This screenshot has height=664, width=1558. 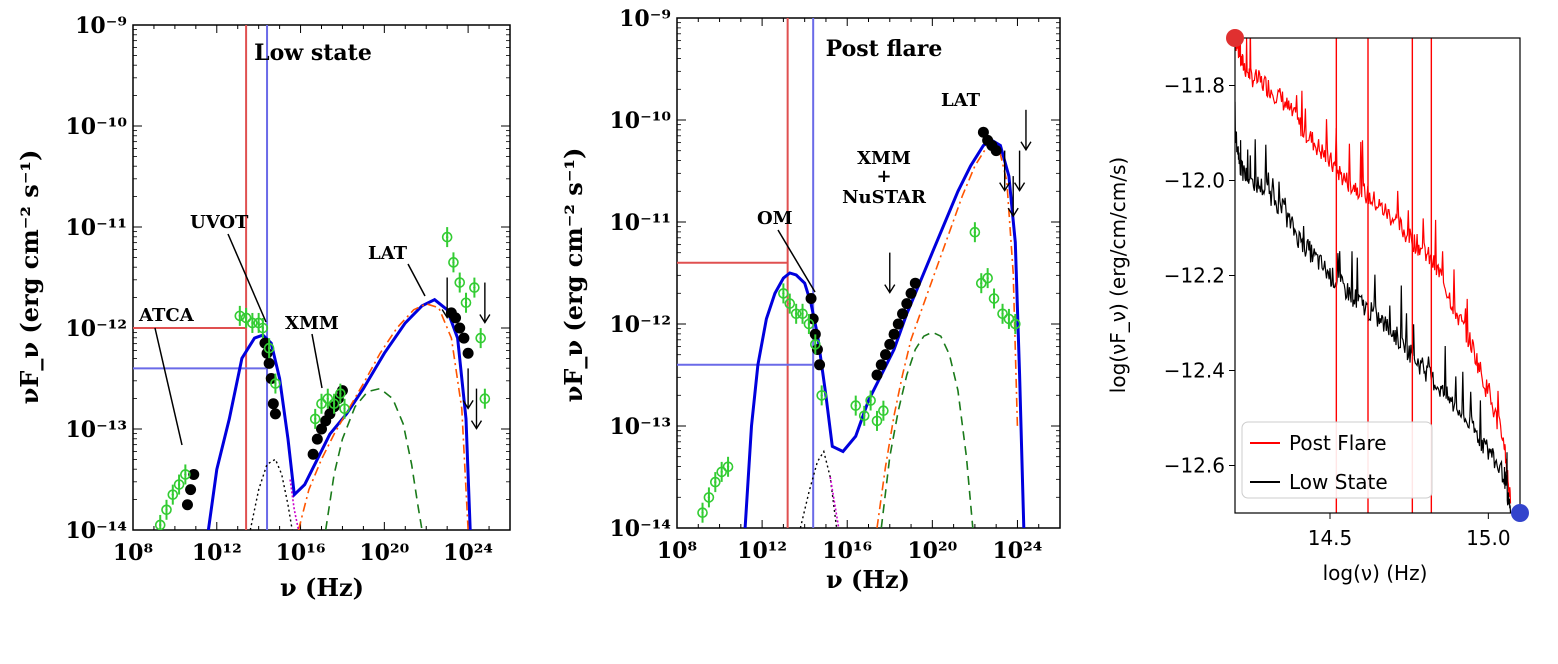 I want to click on left-title: Low state, so click(x=313, y=53).